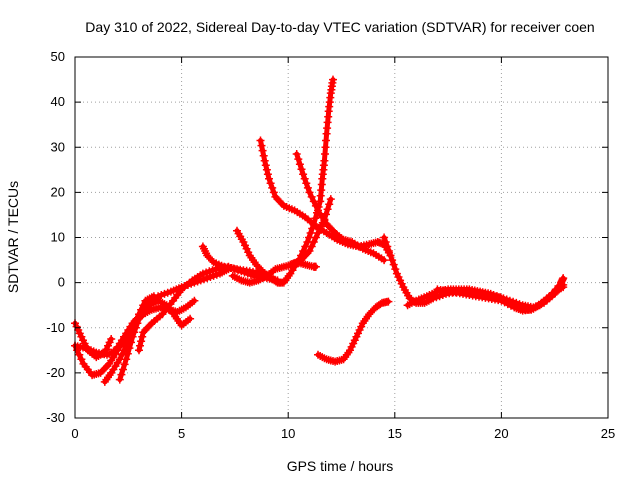 The width and height of the screenshot is (640, 480). What do you see at coordinates (303, 264) in the screenshot?
I see `series-sat-l` at bounding box center [303, 264].